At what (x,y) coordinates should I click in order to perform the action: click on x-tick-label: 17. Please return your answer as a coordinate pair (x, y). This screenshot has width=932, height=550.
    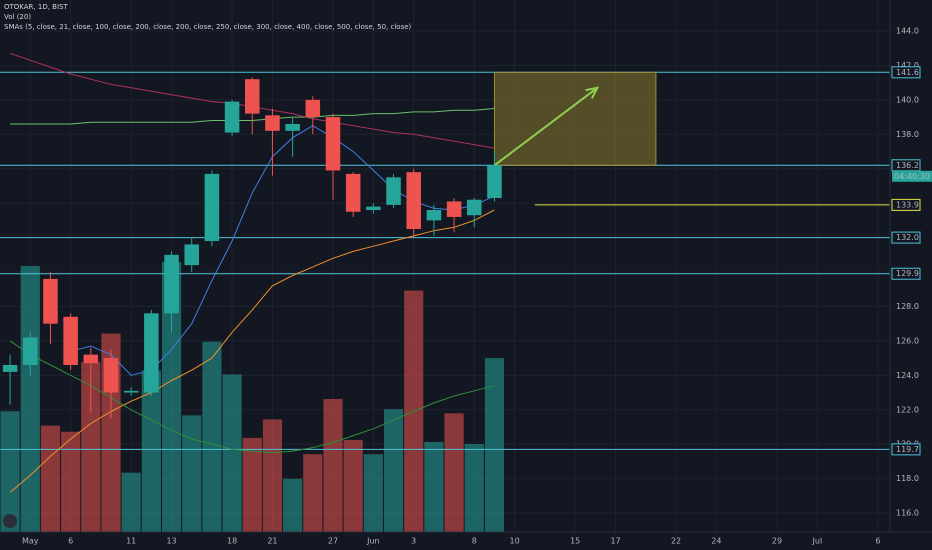
    Looking at the image, I should click on (615, 541).